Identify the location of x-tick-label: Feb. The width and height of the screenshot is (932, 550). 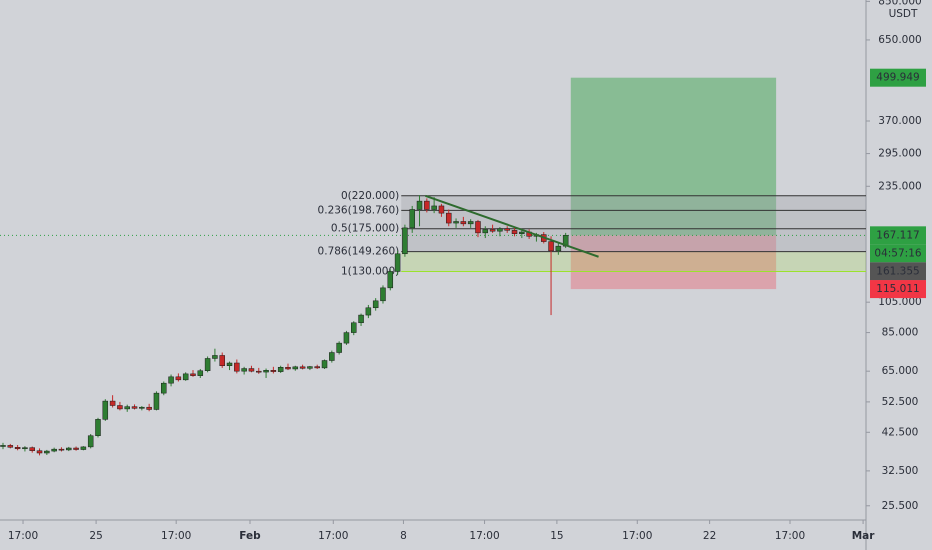
(250, 536).